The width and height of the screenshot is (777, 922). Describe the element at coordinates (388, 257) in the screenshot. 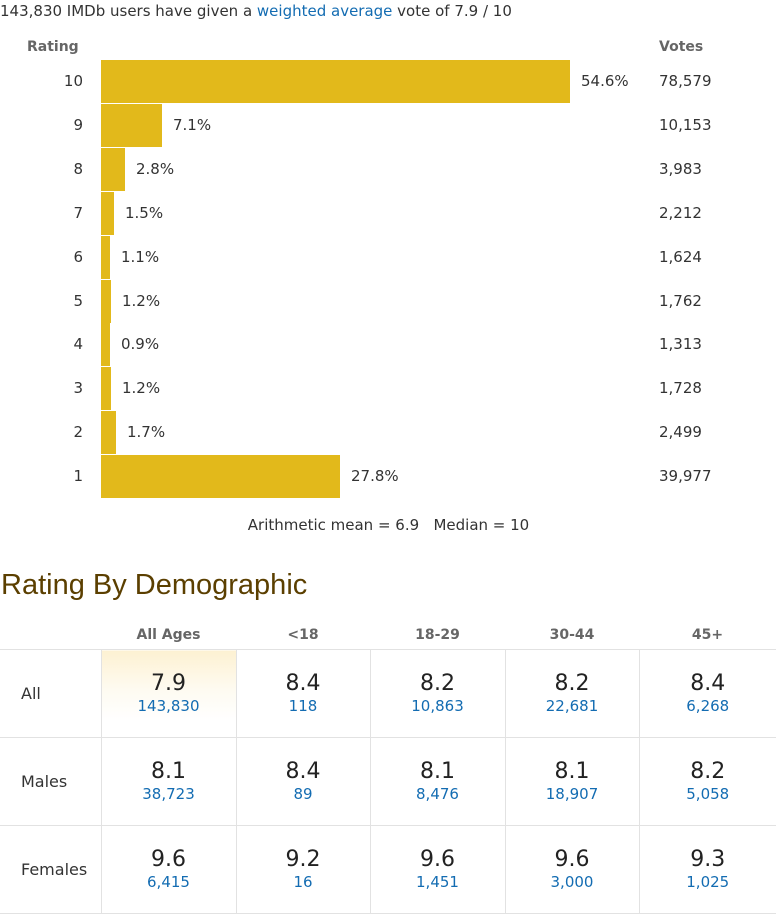

I see `histogram-row: 6 1.1% 1,624` at that location.